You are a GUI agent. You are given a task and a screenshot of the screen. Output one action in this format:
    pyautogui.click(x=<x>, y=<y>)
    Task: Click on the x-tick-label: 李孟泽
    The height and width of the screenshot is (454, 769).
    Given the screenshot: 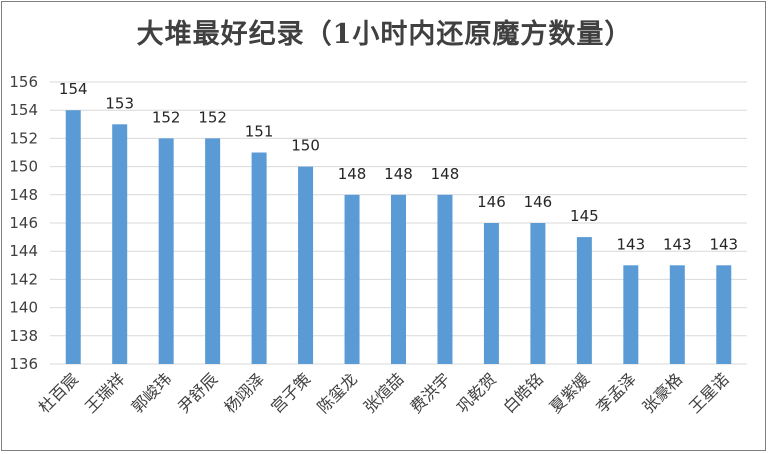 What is the action you would take?
    pyautogui.click(x=615, y=392)
    